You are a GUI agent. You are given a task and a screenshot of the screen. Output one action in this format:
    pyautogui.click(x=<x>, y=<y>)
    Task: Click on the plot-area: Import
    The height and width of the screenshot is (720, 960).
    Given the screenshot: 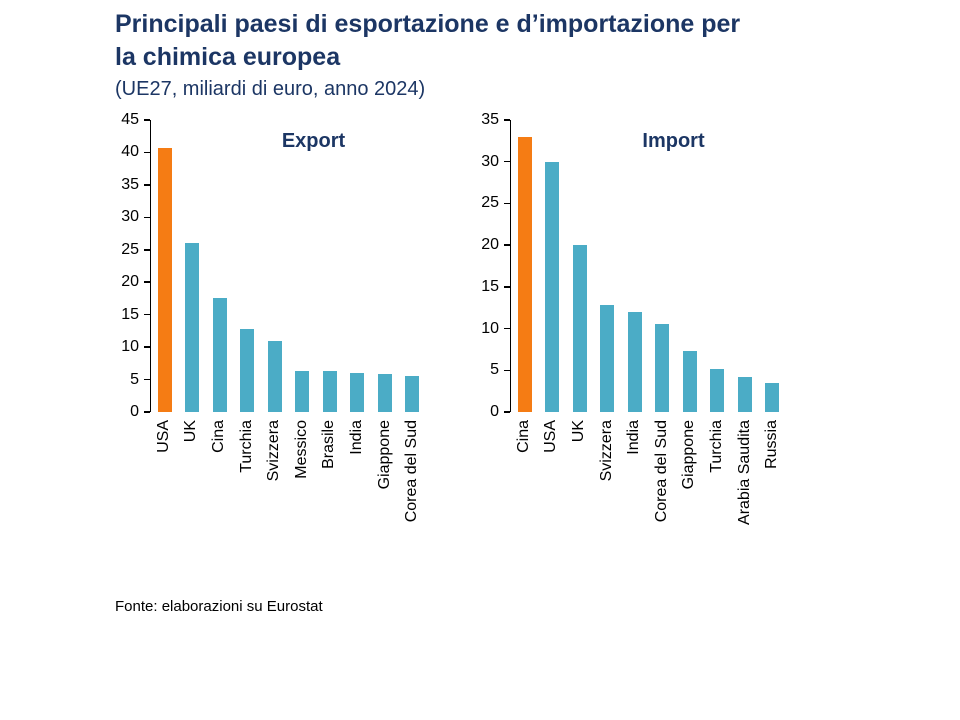 What is the action you would take?
    pyautogui.click(x=648, y=266)
    